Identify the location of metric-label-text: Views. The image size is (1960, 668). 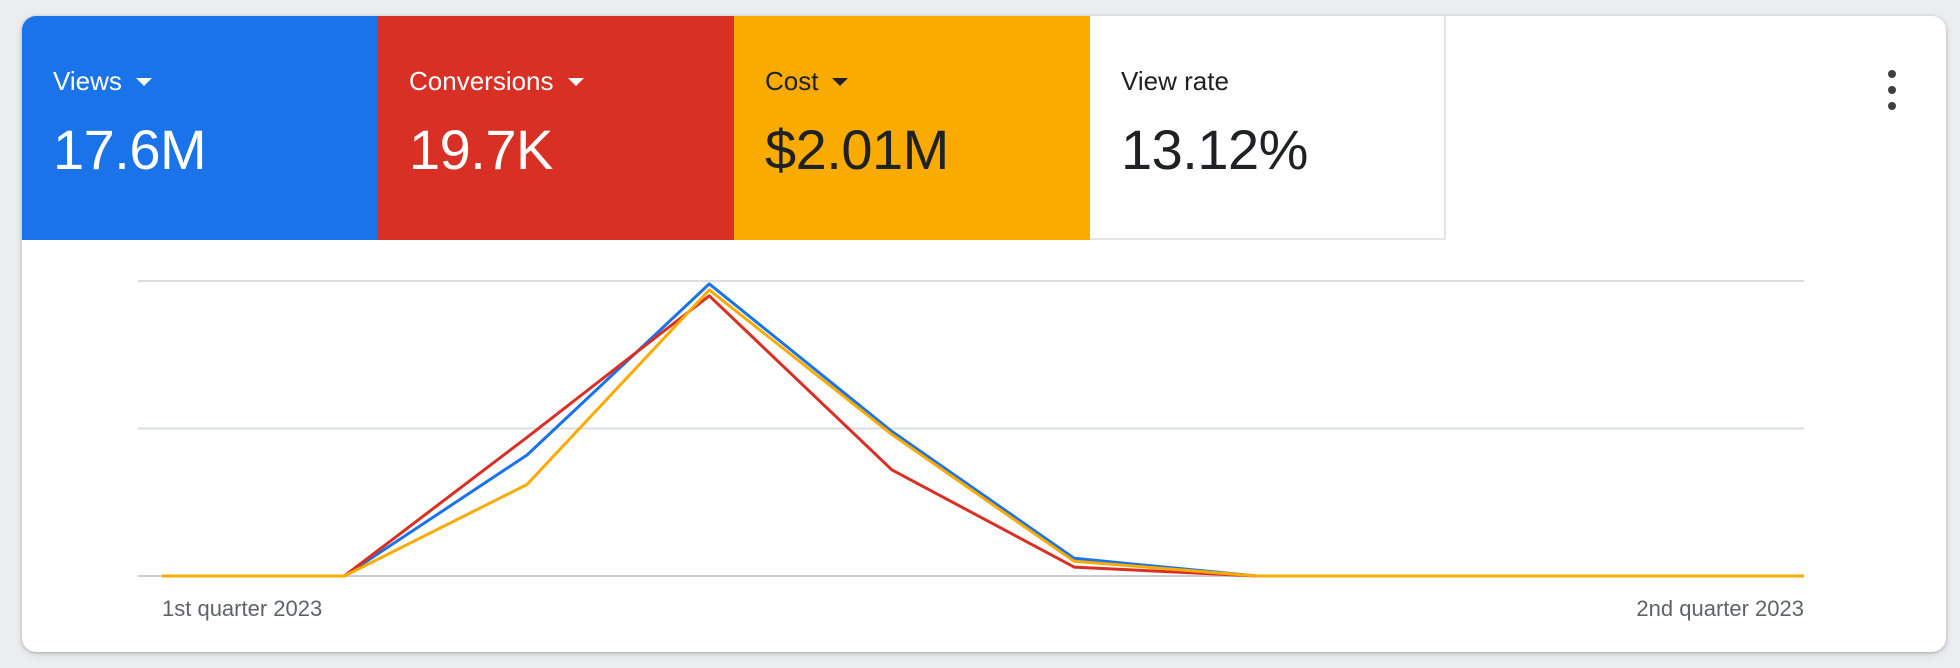
(87, 81).